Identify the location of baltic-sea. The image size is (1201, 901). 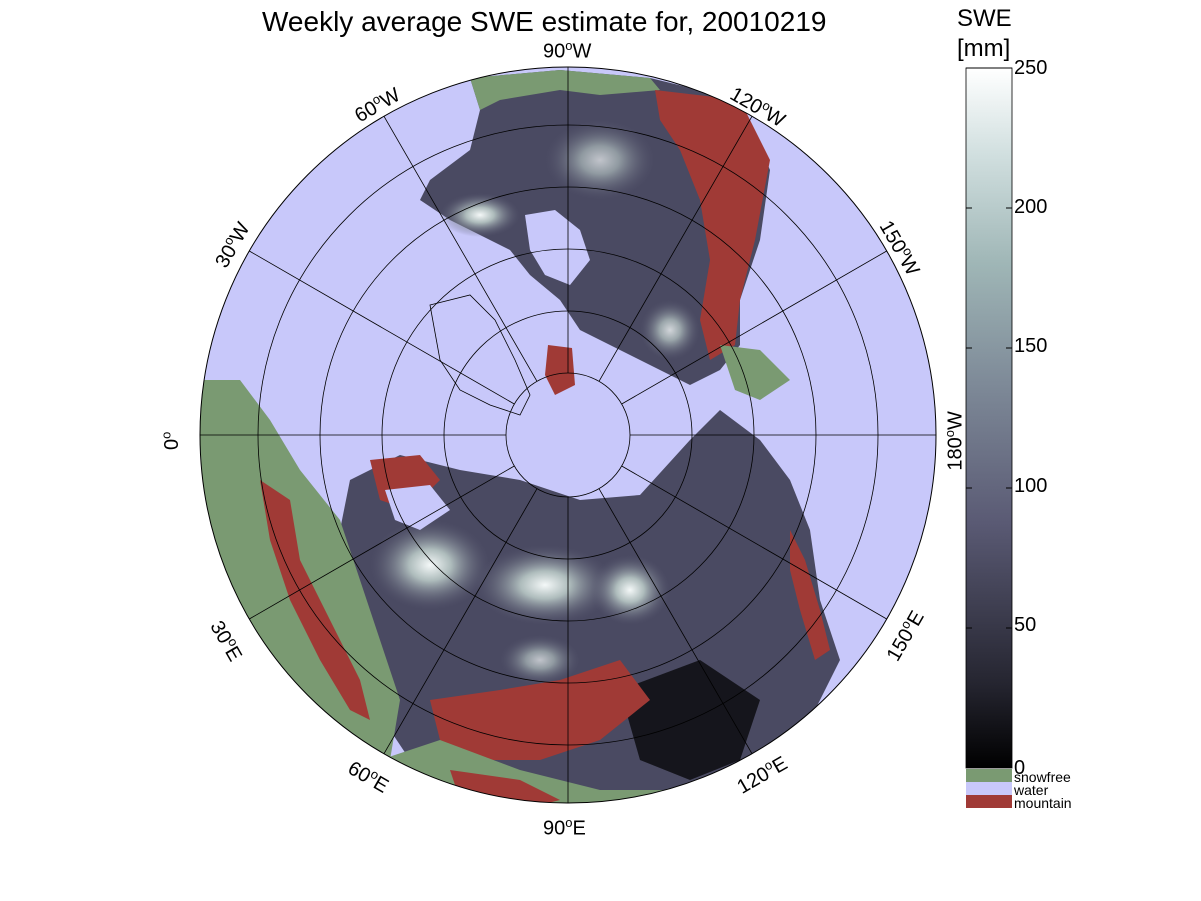
(417, 507).